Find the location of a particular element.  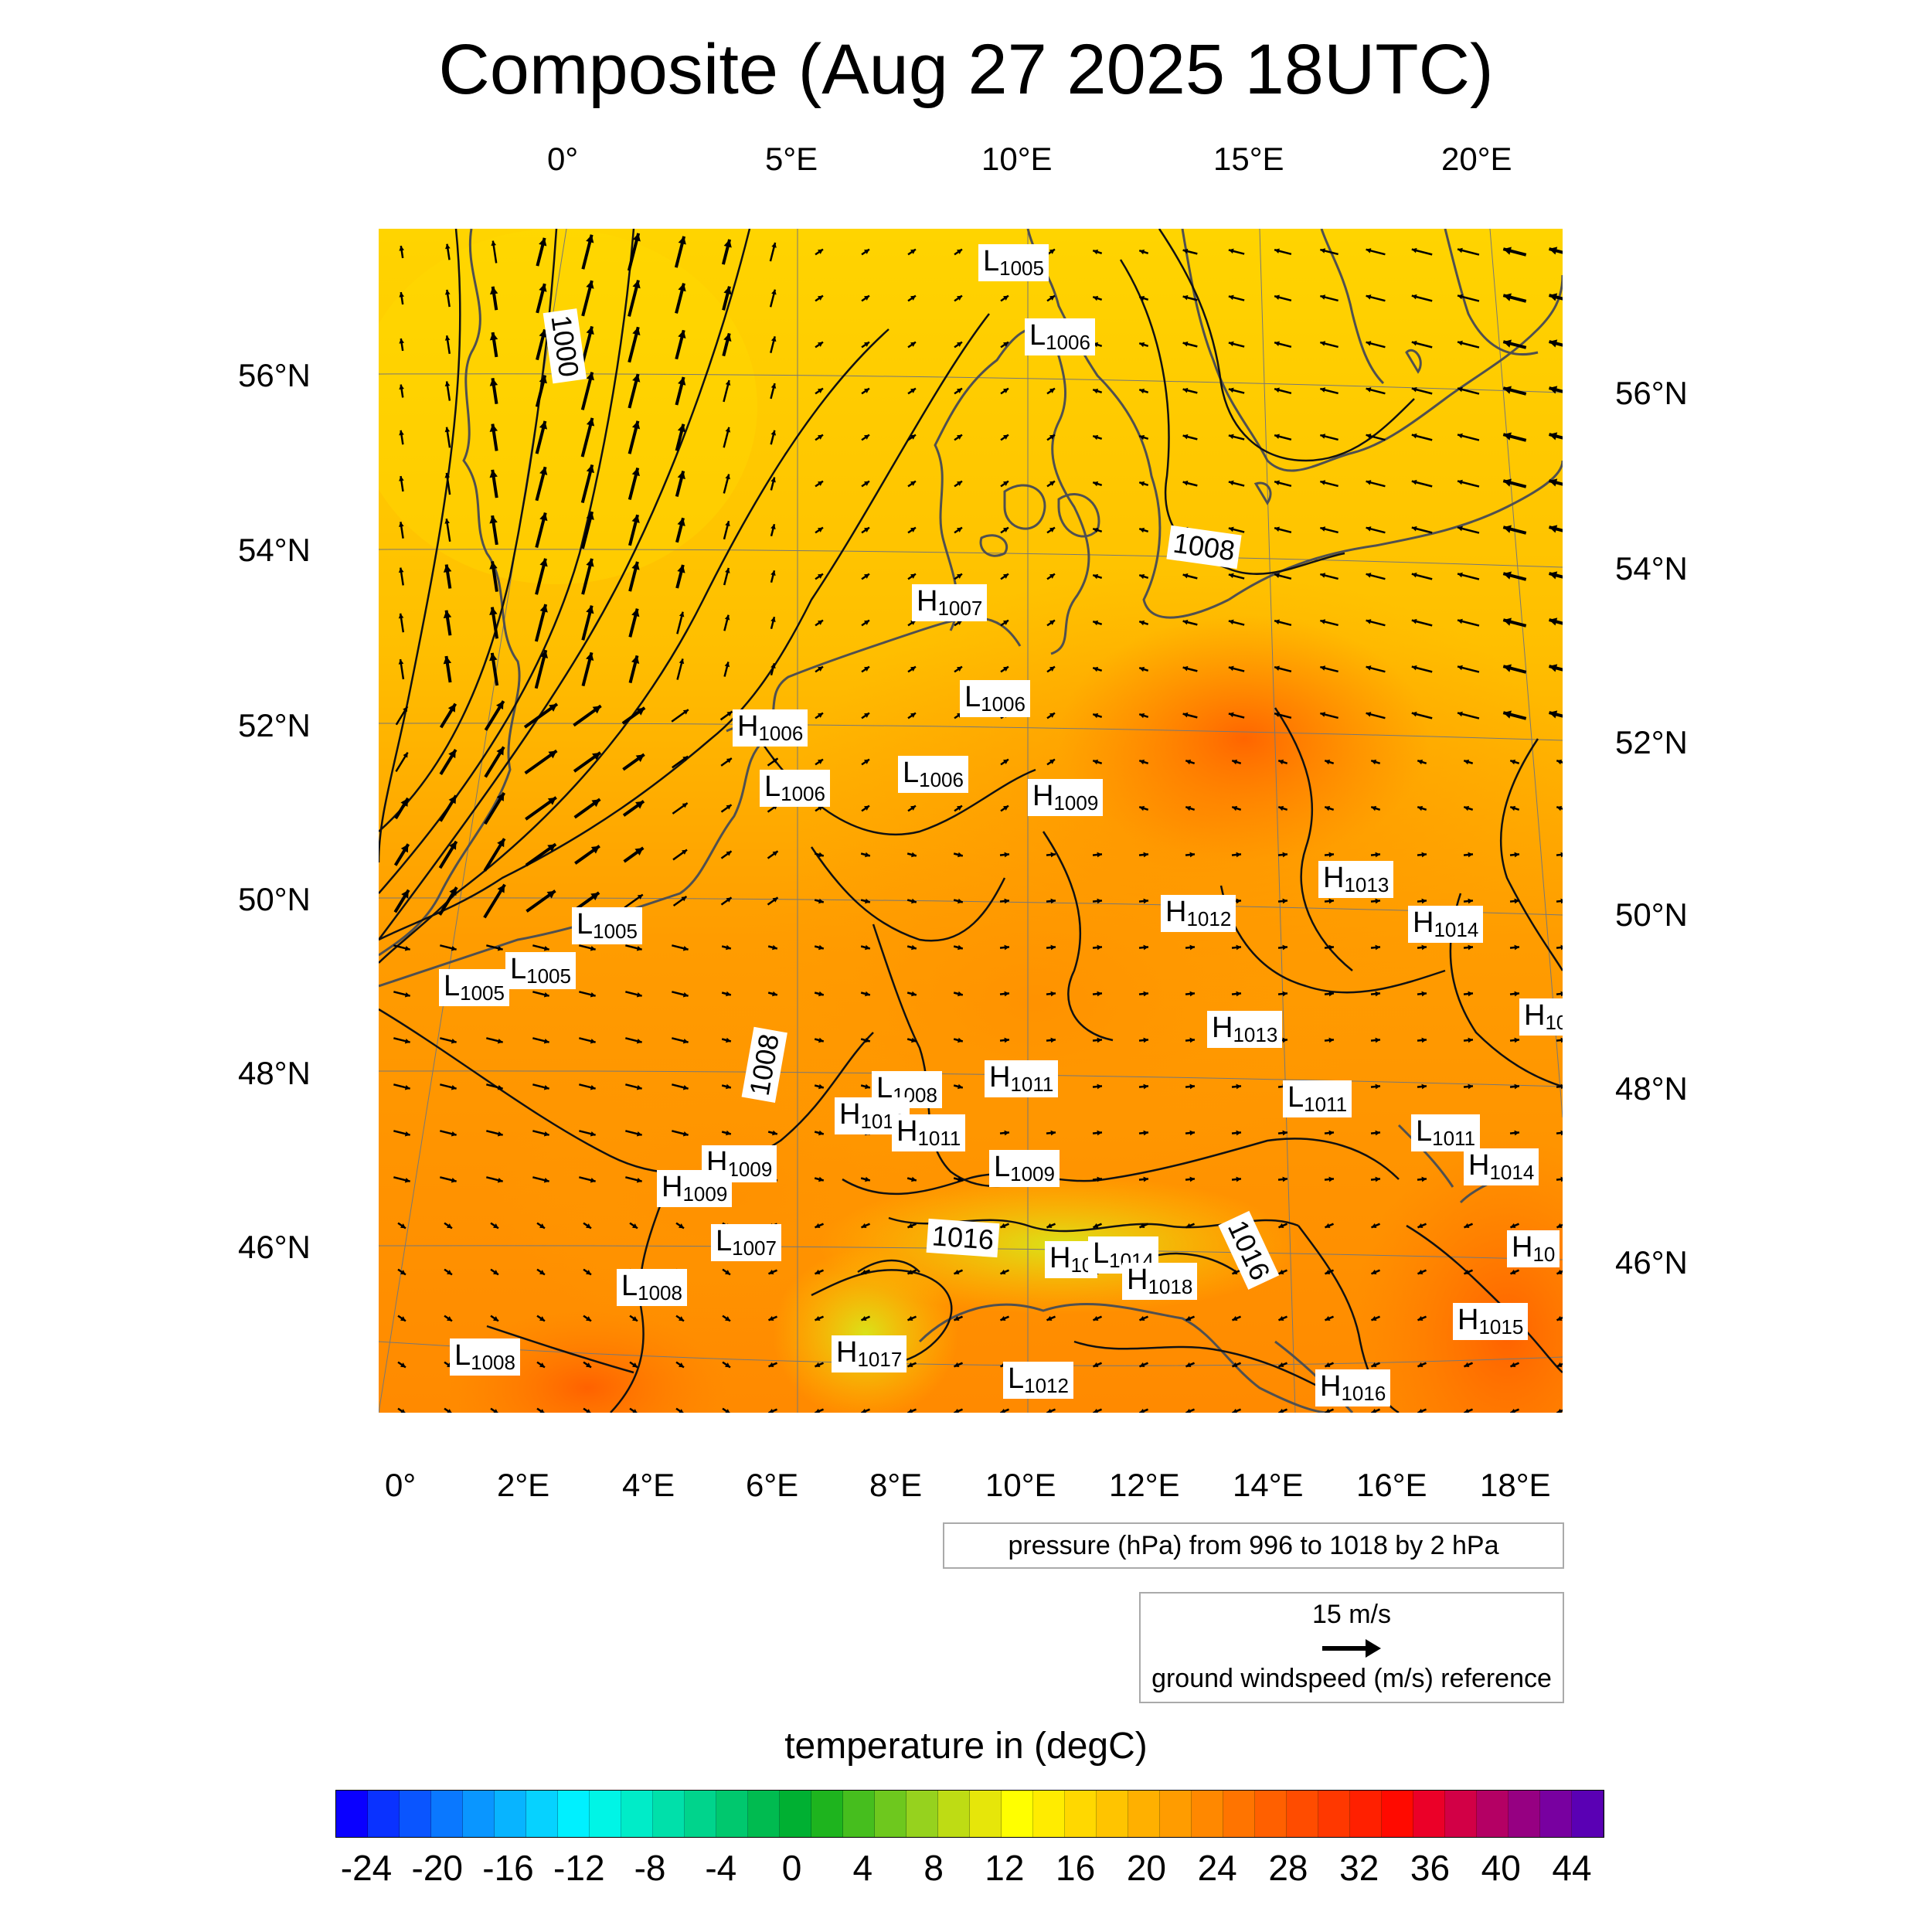

low-pressure-label: L1008 is located at coordinates (485, 1357).